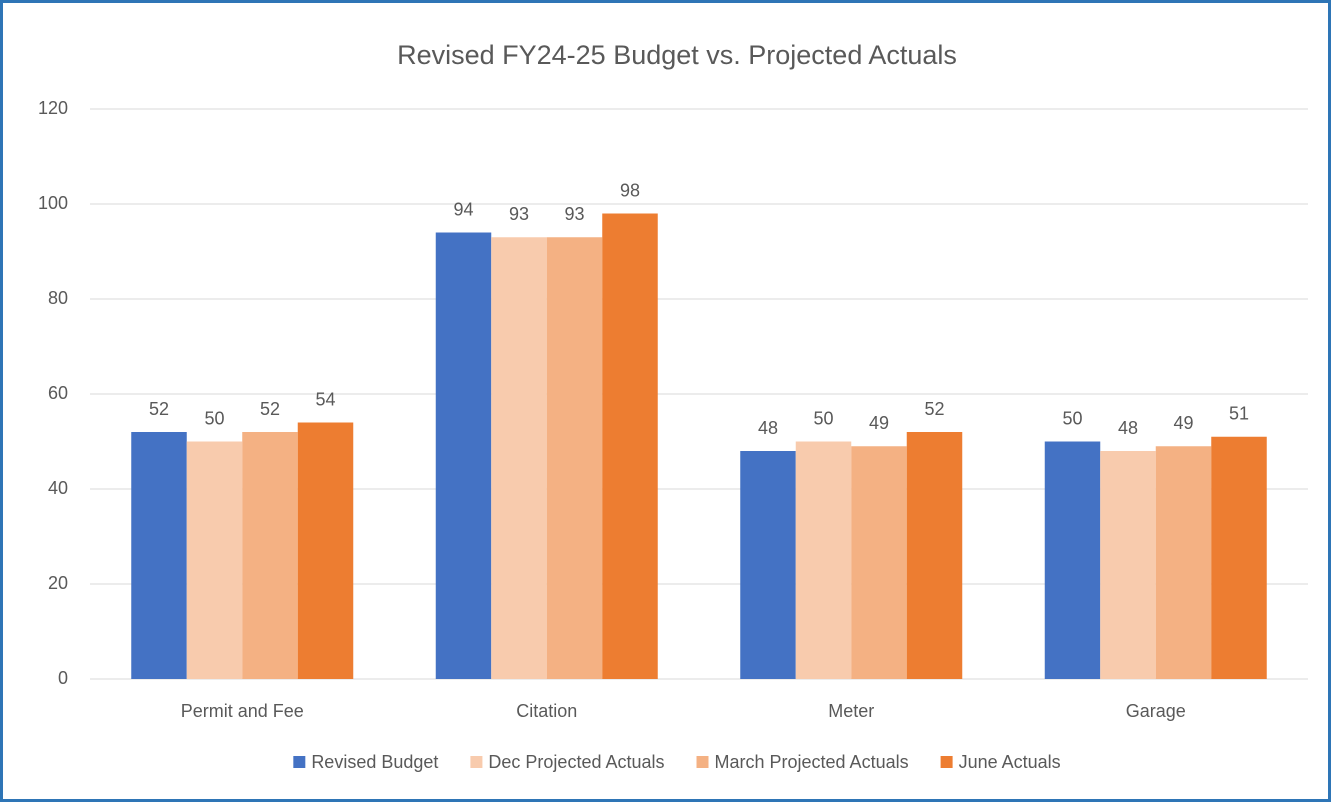 This screenshot has height=802, width=1331. I want to click on legend-label: March Projected Actuals, so click(812, 762).